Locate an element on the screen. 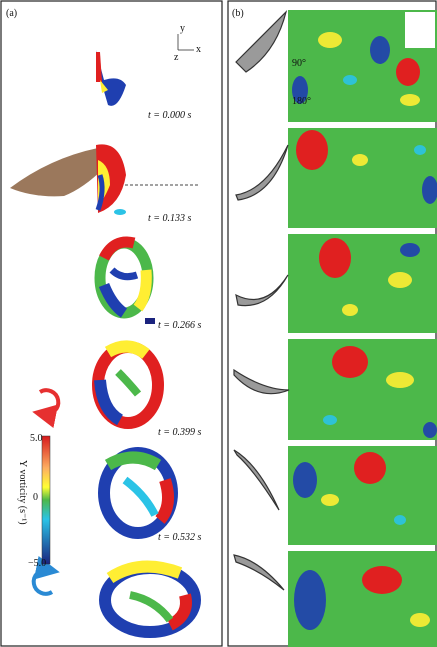 The height and width of the screenshot is (647, 437). angle-label: 180° is located at coordinates (301, 101).